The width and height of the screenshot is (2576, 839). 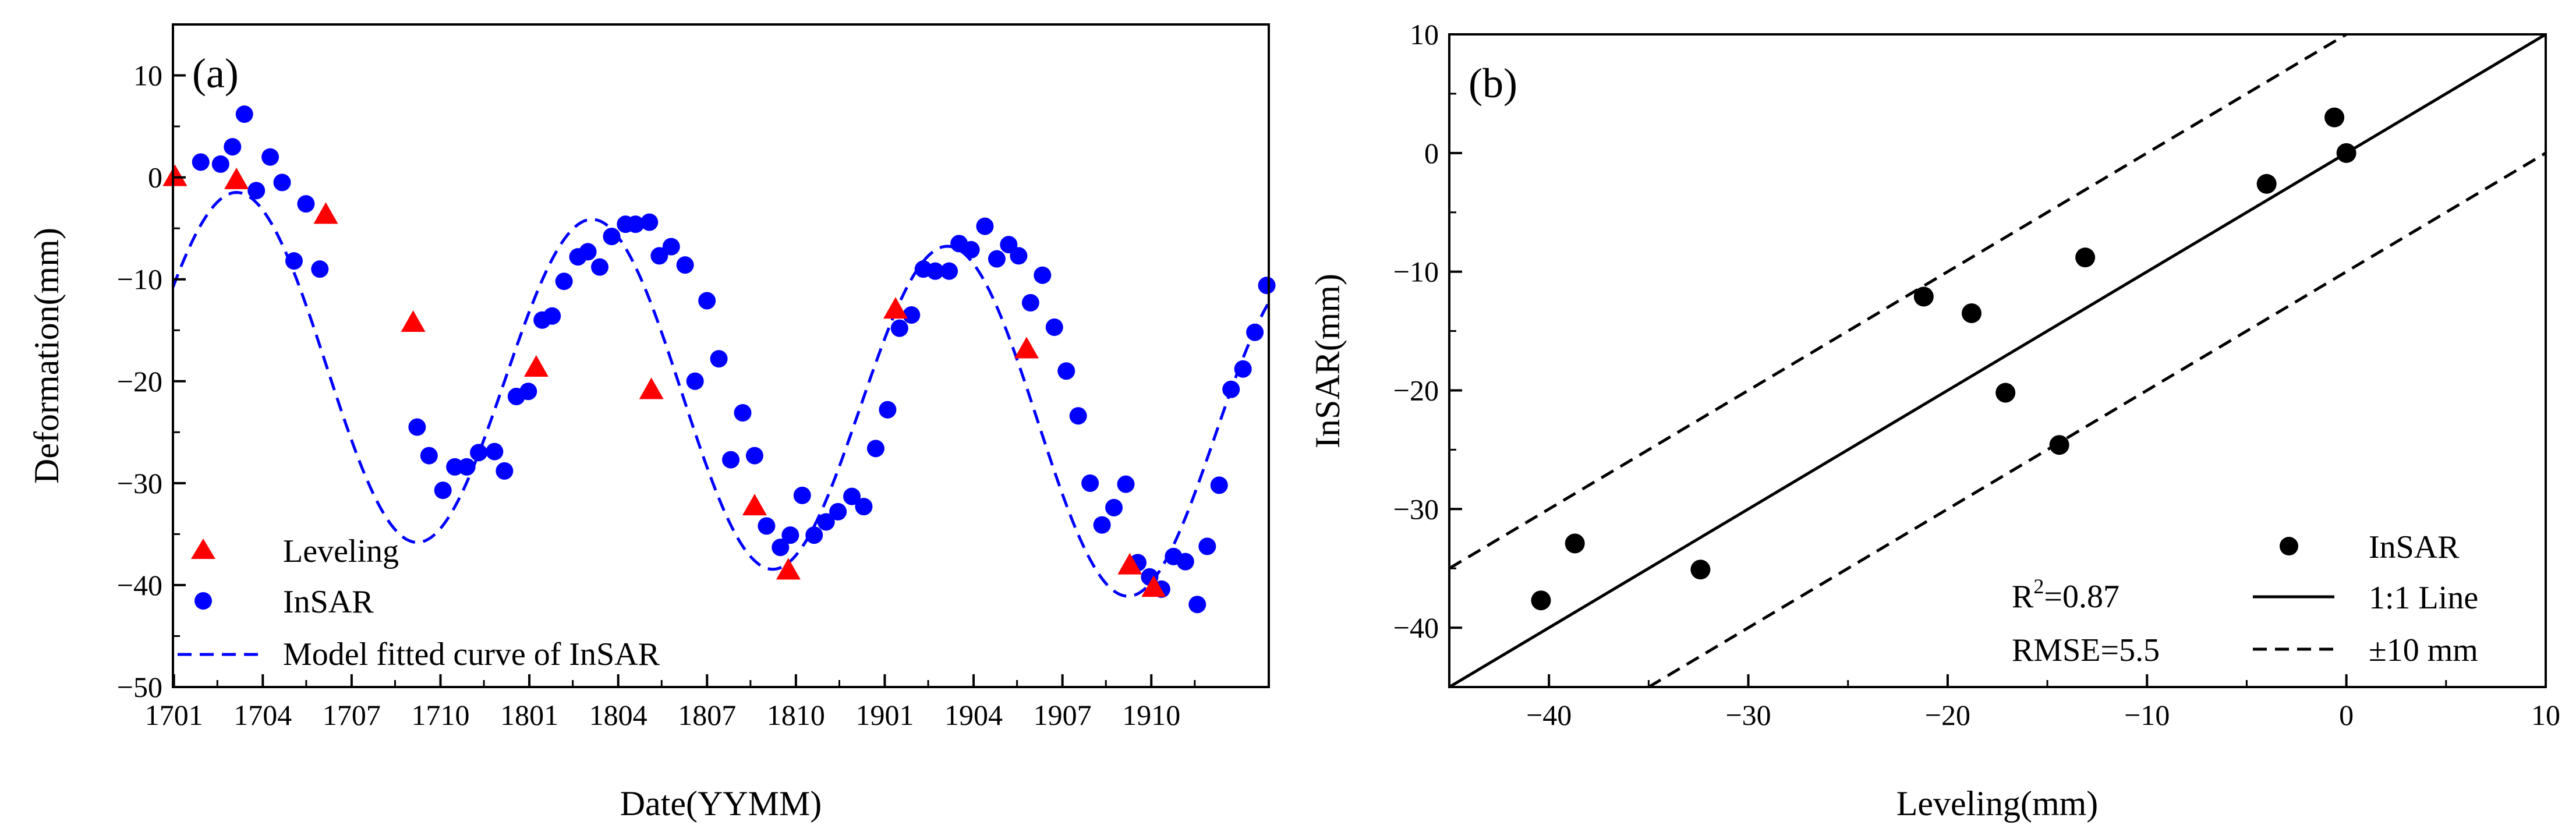 I want to click on panel-b-x-tick-label: −10, so click(x=2147, y=715).